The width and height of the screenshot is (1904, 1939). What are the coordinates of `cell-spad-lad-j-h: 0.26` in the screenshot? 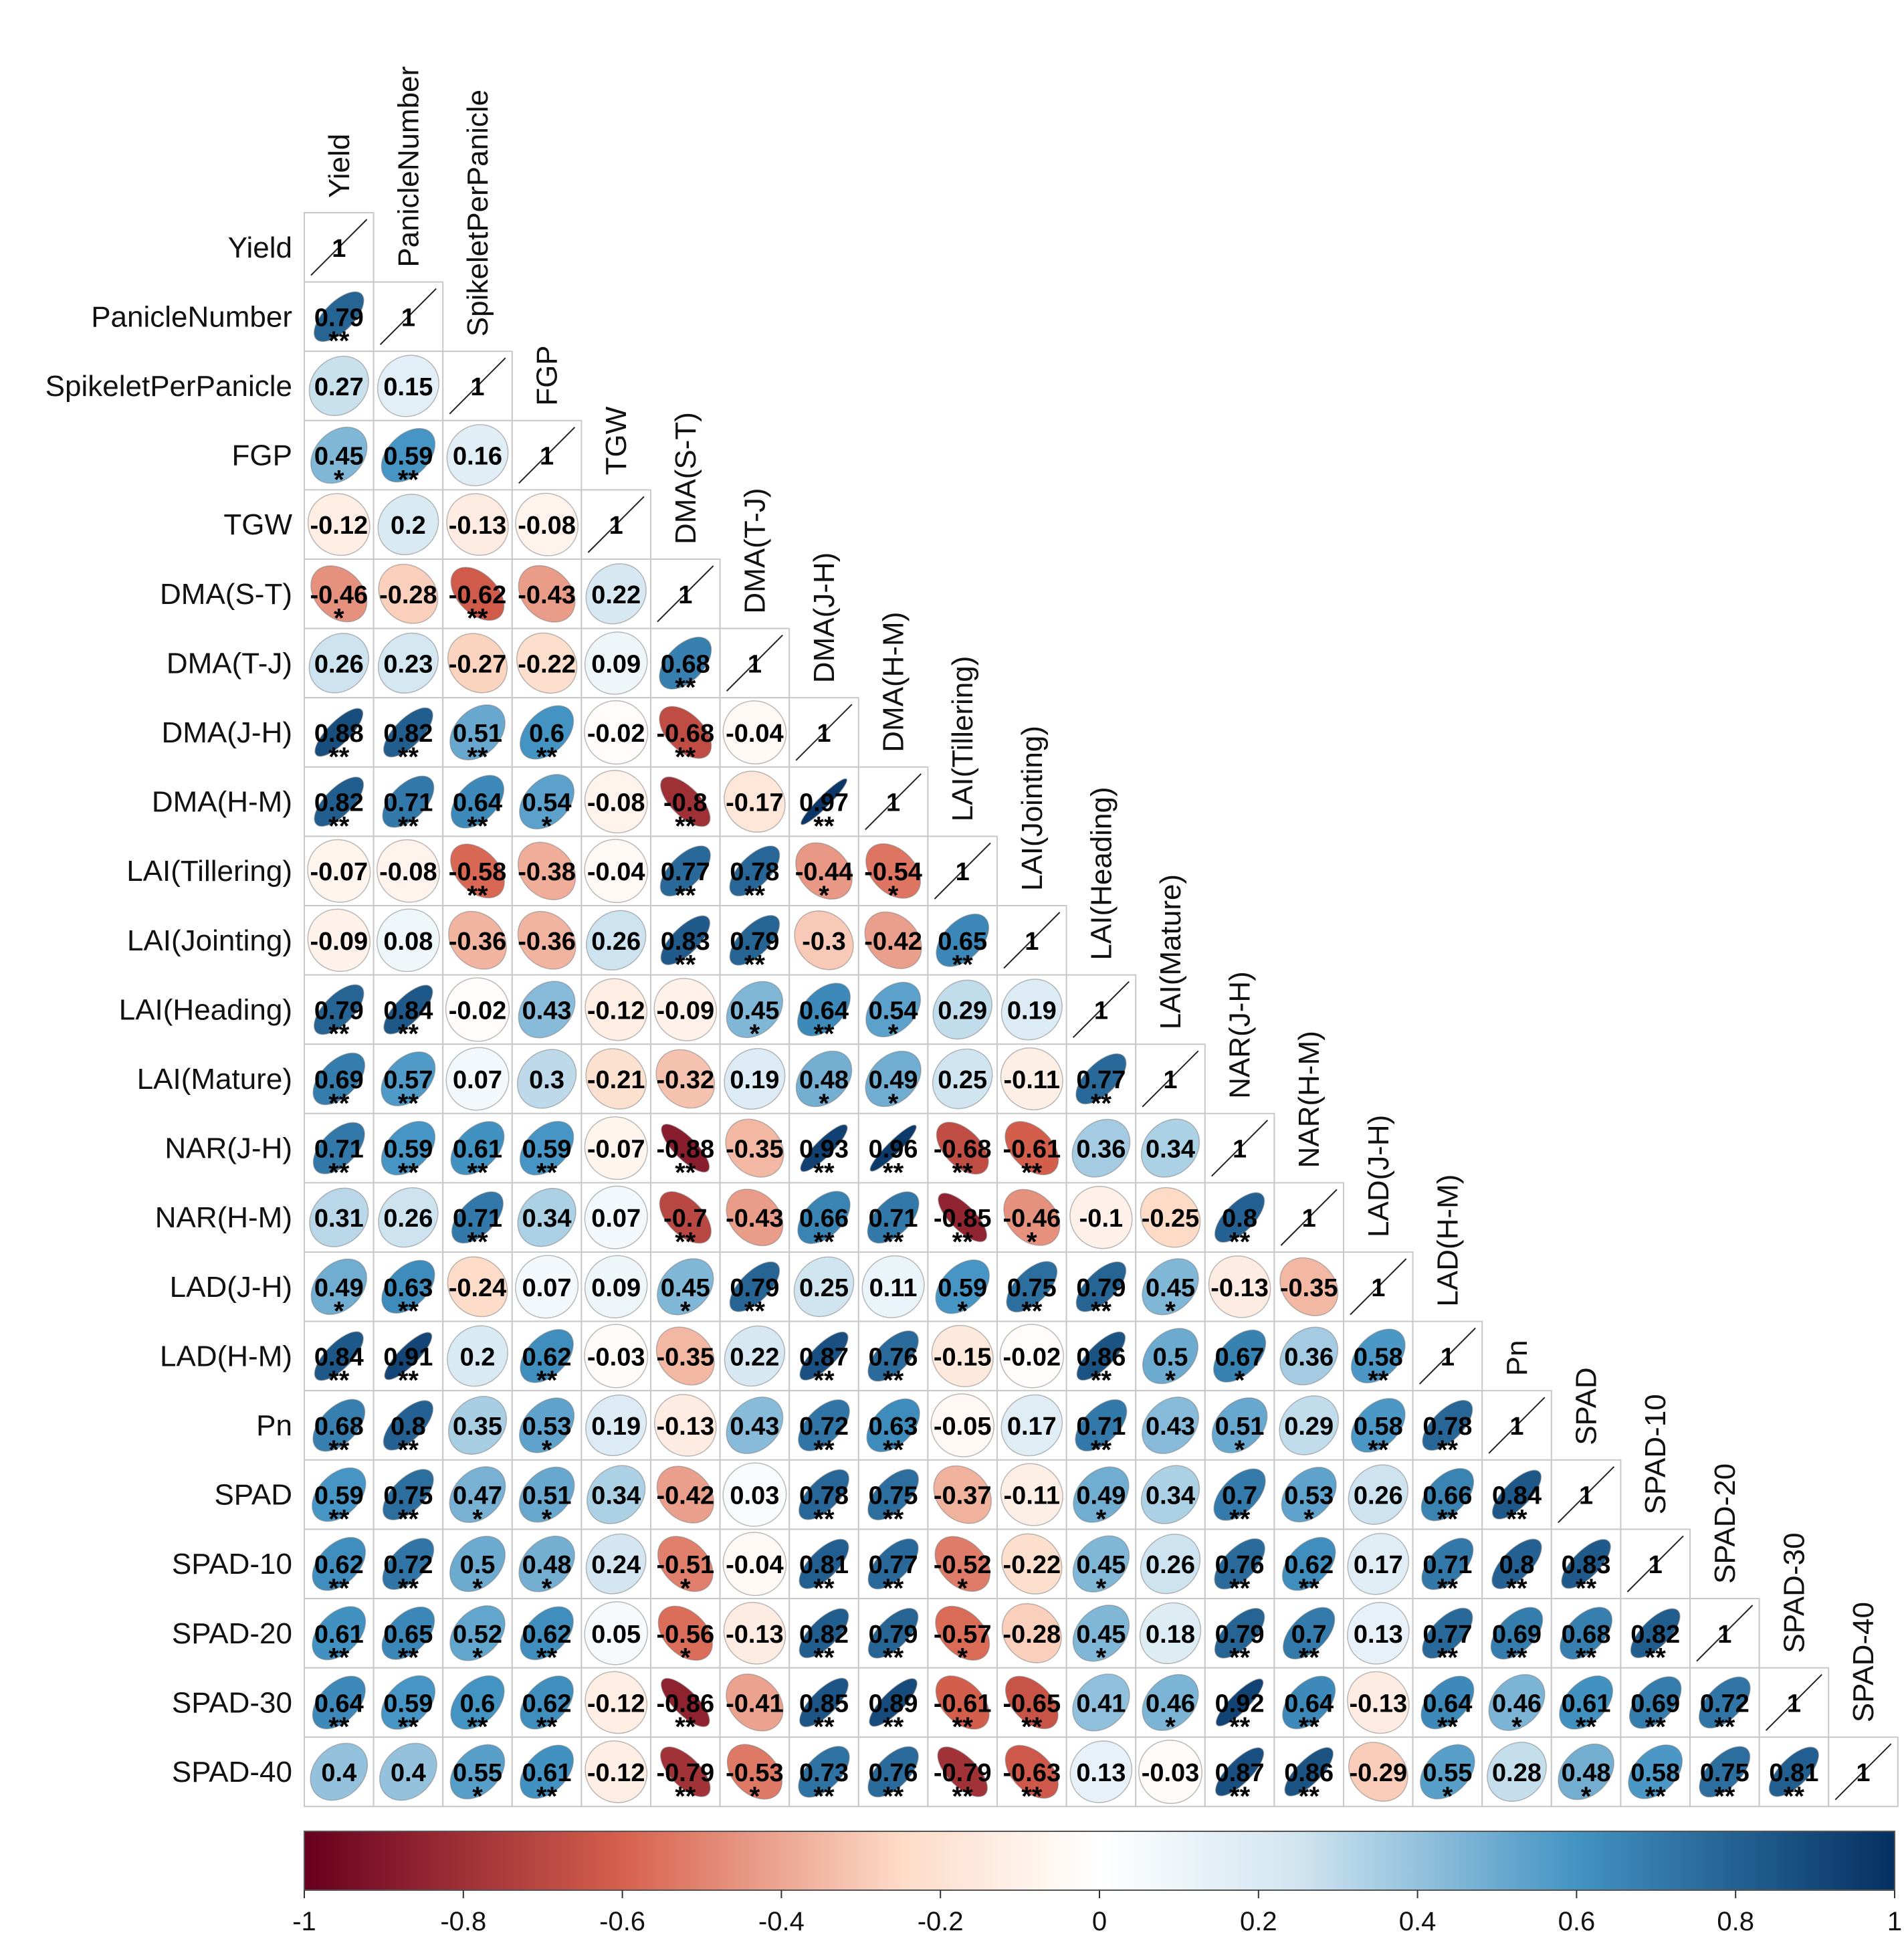 It's located at (1378, 1494).